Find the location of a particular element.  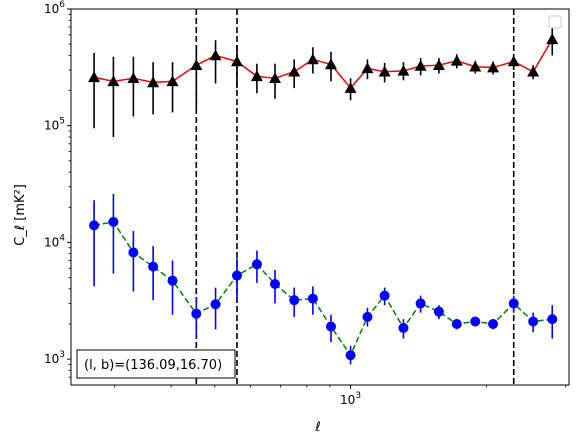

y-tick-label: 10⁵ is located at coordinates (54, 125).